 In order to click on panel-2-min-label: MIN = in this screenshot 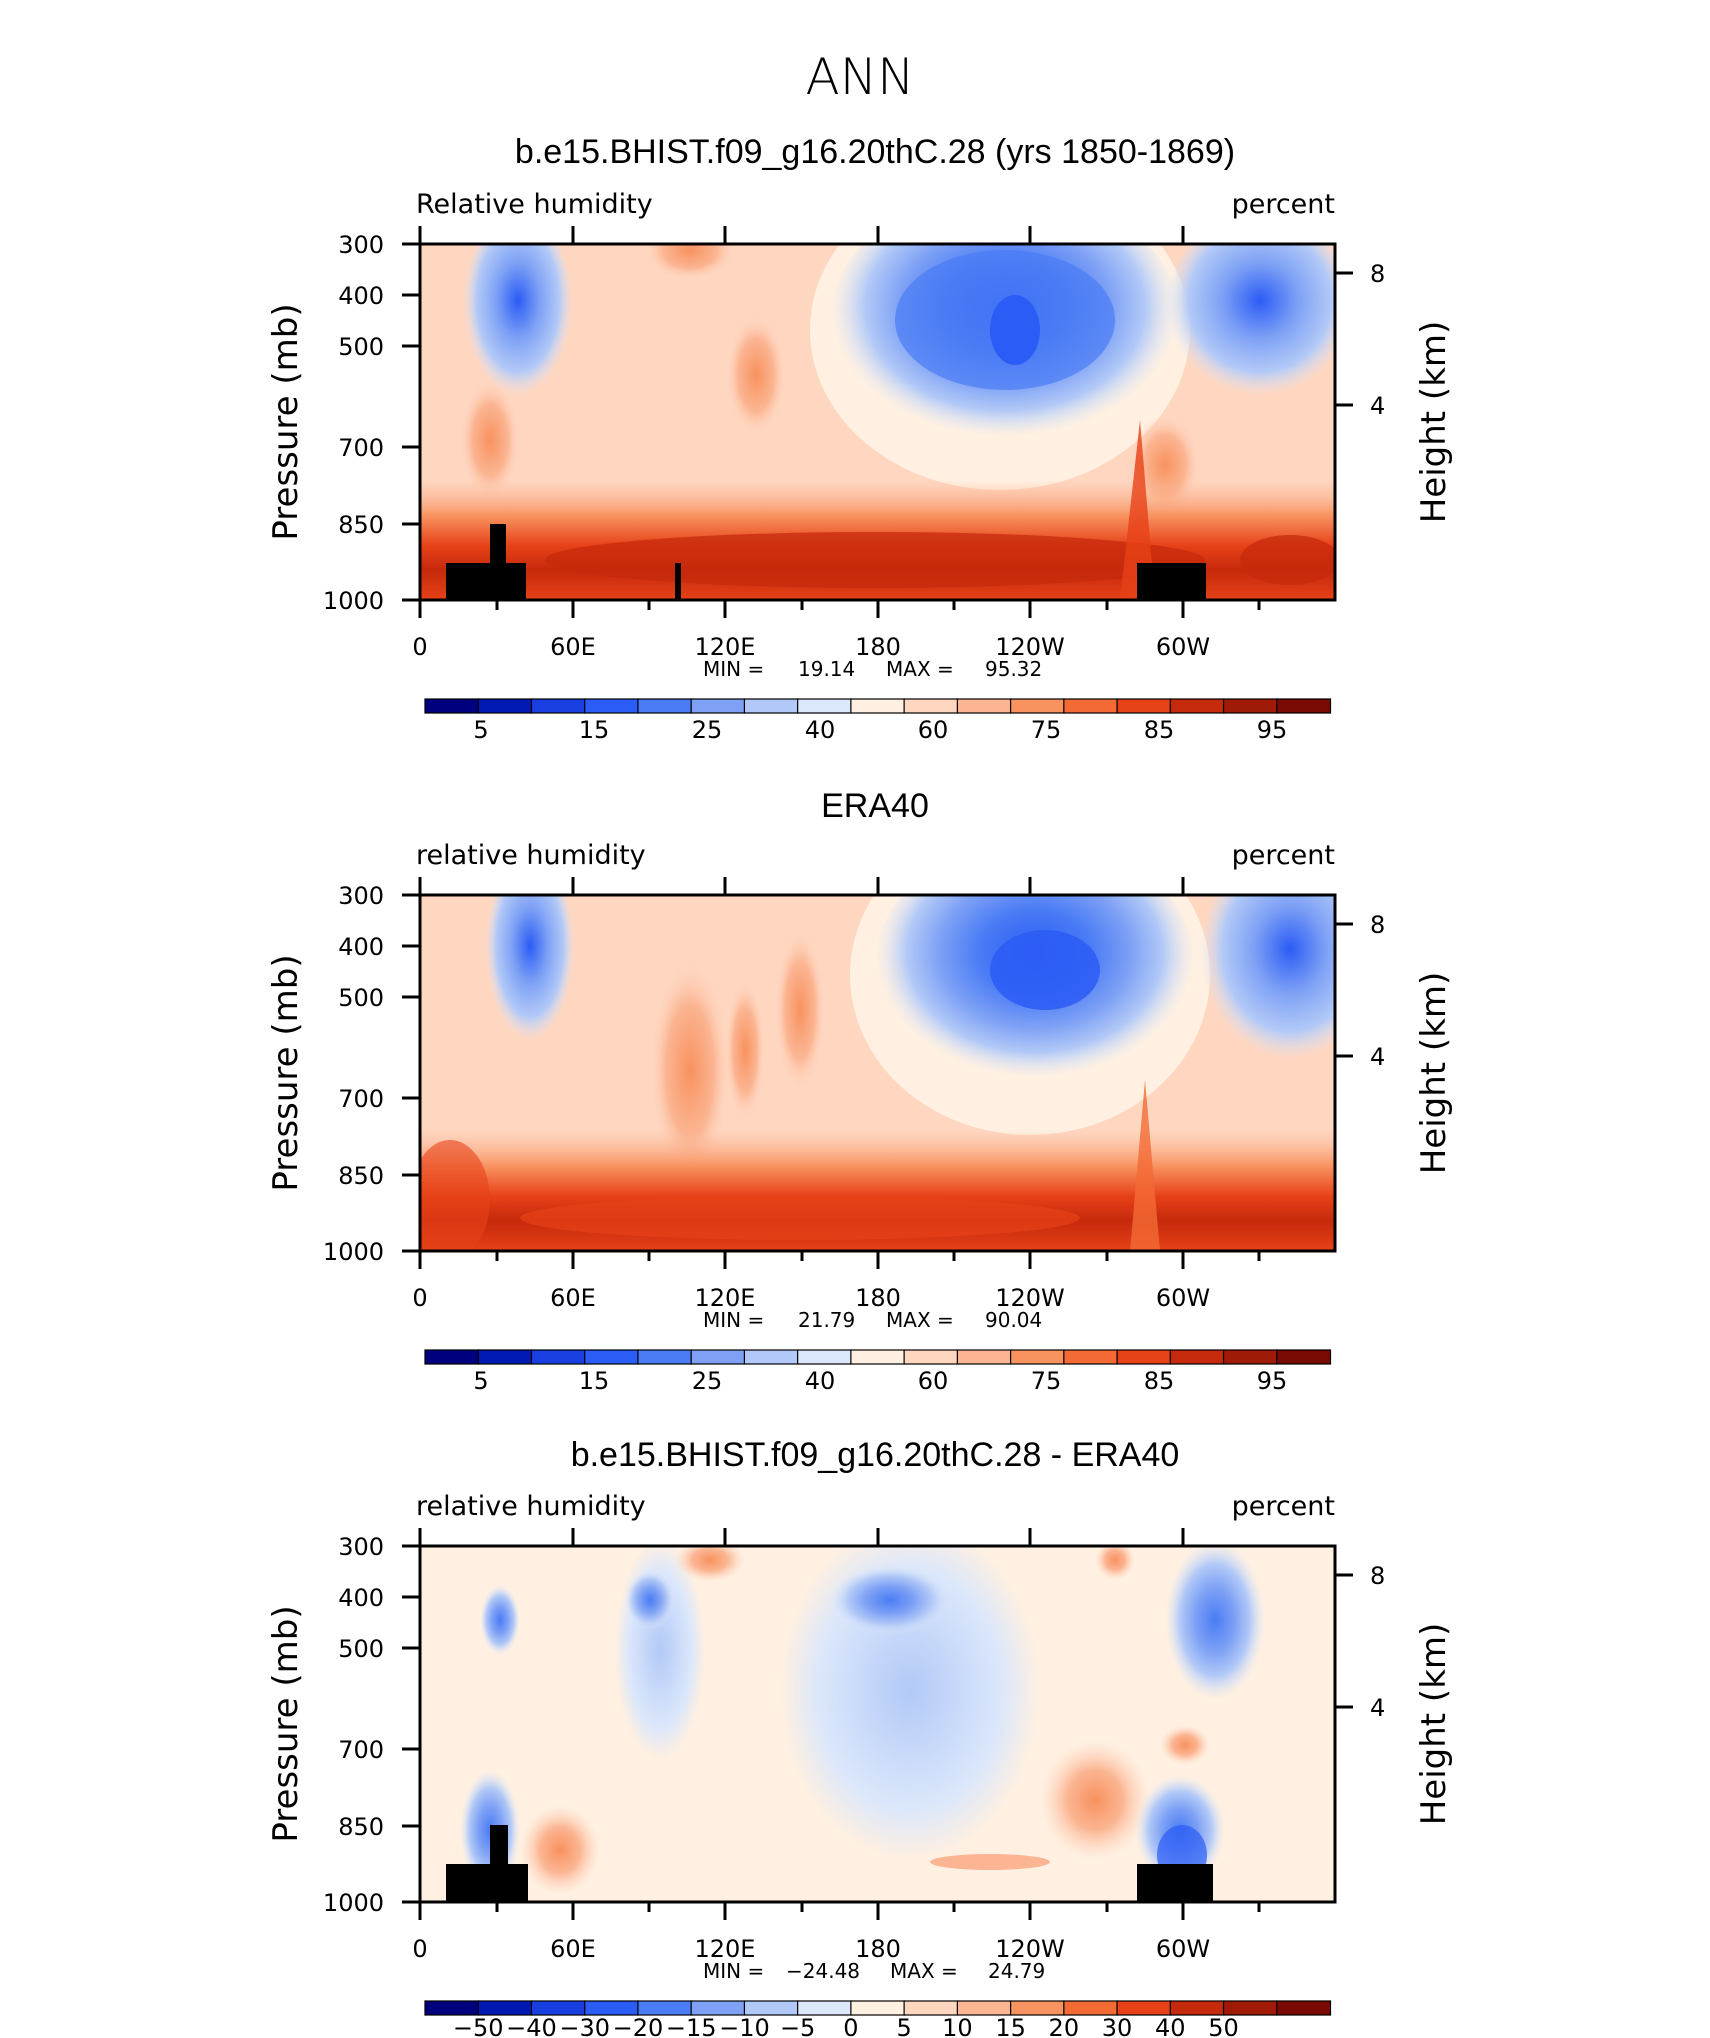, I will do `click(733, 1320)`.